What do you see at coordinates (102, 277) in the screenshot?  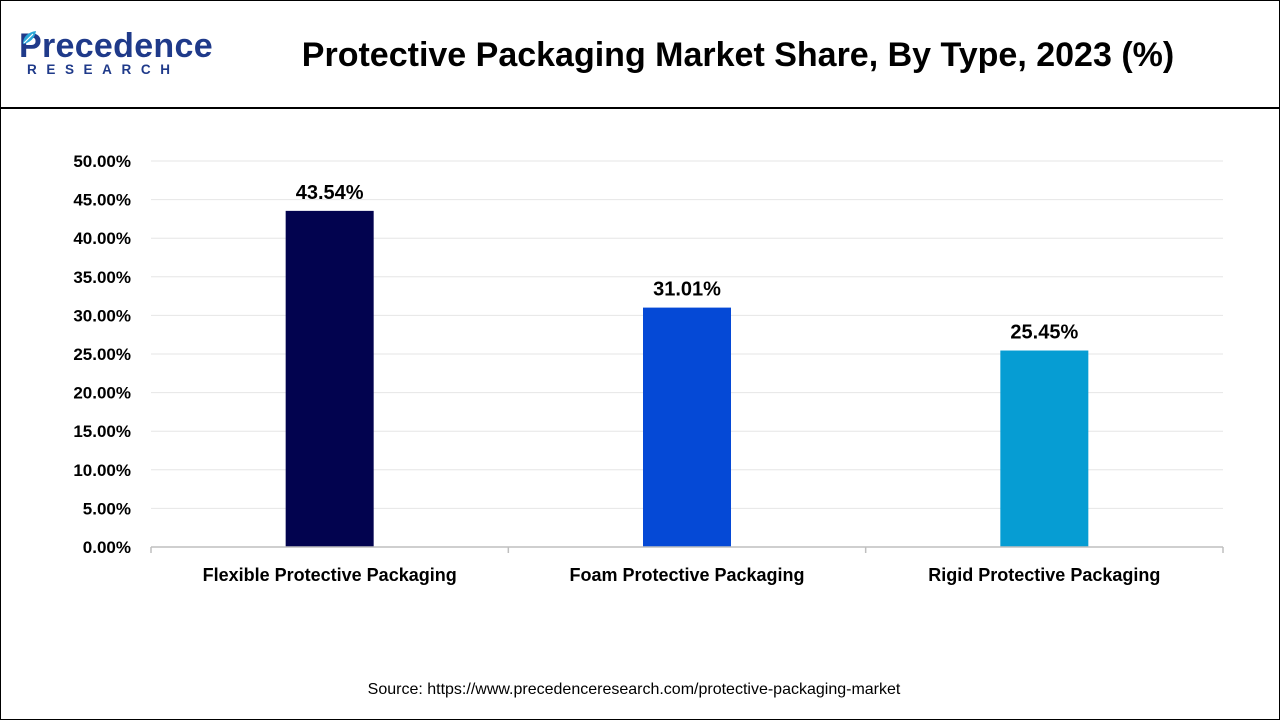 I see `y-tick-label: 35.00%` at bounding box center [102, 277].